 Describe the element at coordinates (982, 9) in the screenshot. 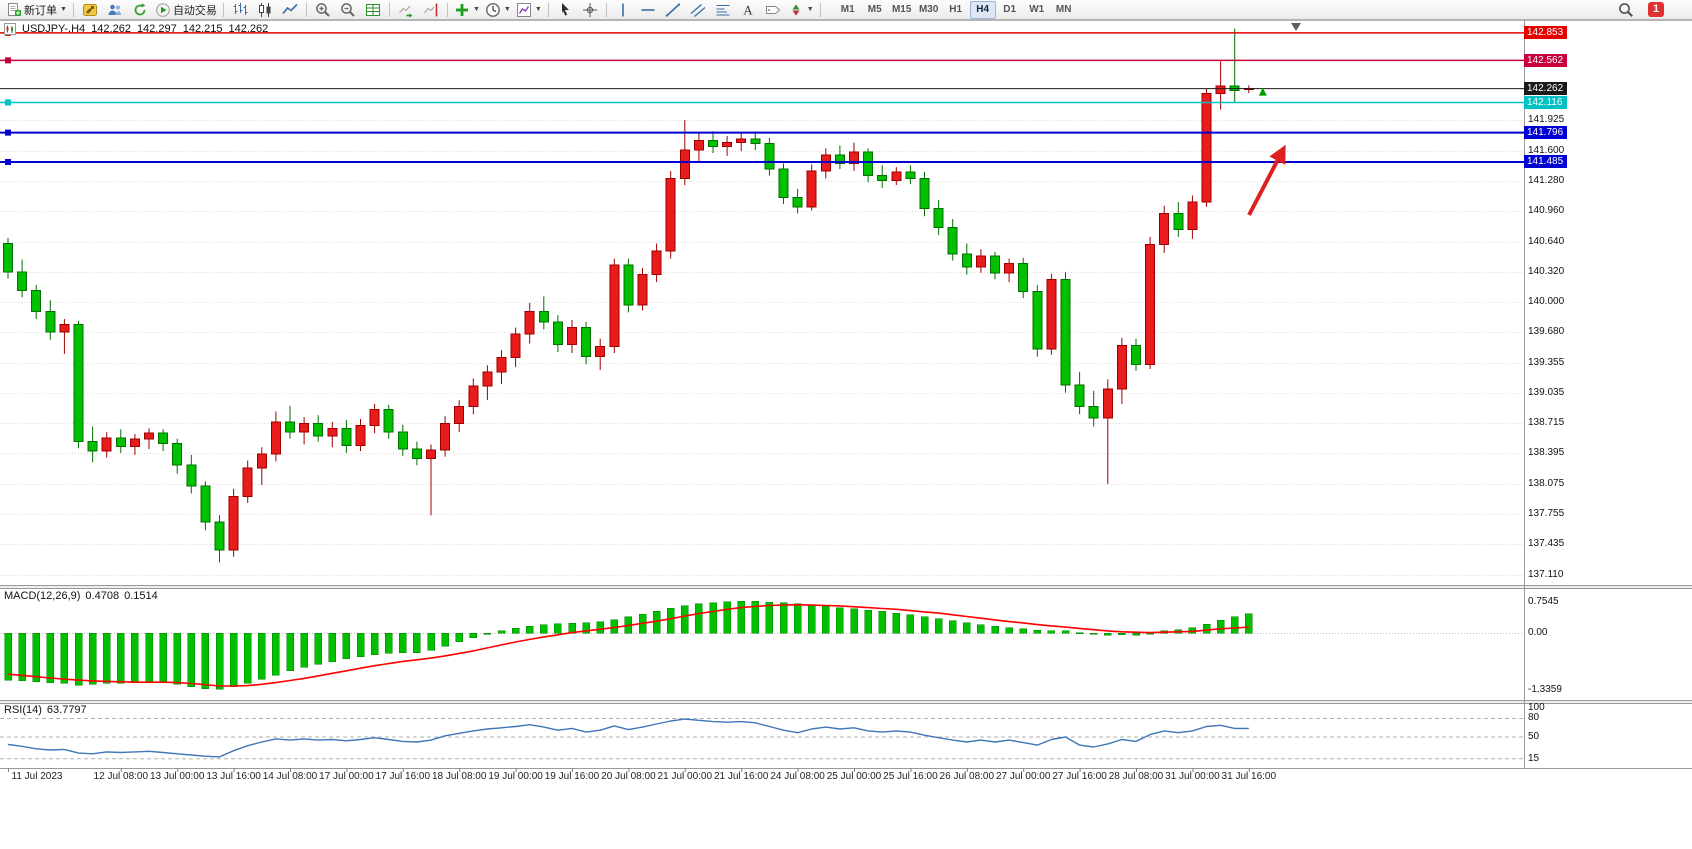

I see `timeframe-h4-button: H4` at that location.